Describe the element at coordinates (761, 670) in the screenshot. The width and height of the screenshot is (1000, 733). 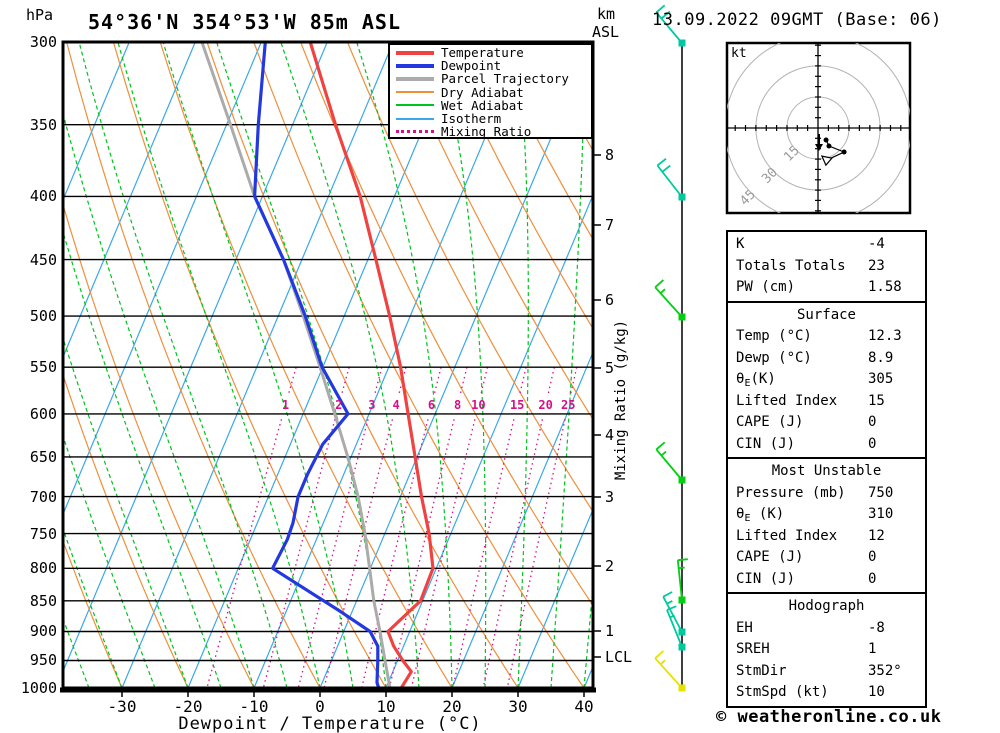
I see `info-table-row-label: StmDir` at that location.